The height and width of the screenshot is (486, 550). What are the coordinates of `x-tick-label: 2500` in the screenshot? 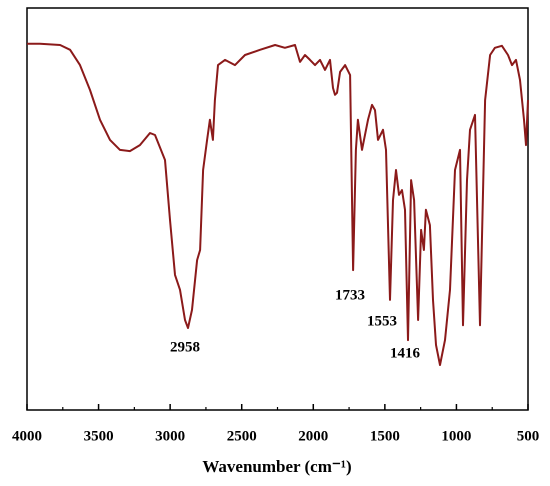 It's located at (242, 436).